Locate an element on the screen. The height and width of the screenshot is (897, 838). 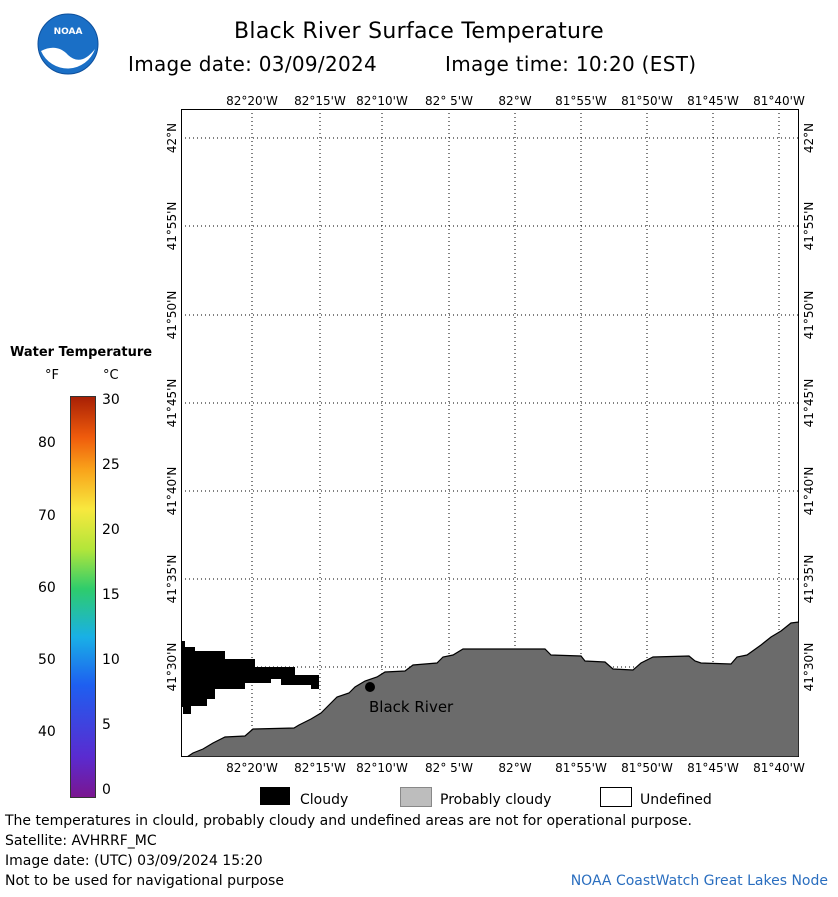
longitude-label-bottom: 81°55'W is located at coordinates (581, 768).